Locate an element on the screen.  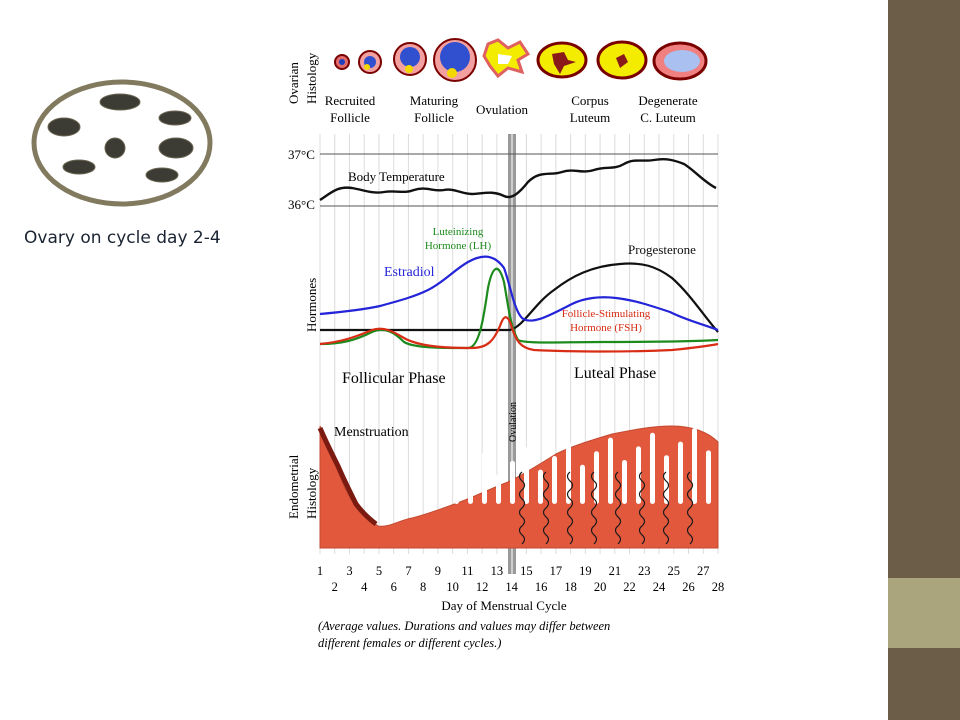
day-label: 23 is located at coordinates (644, 571).